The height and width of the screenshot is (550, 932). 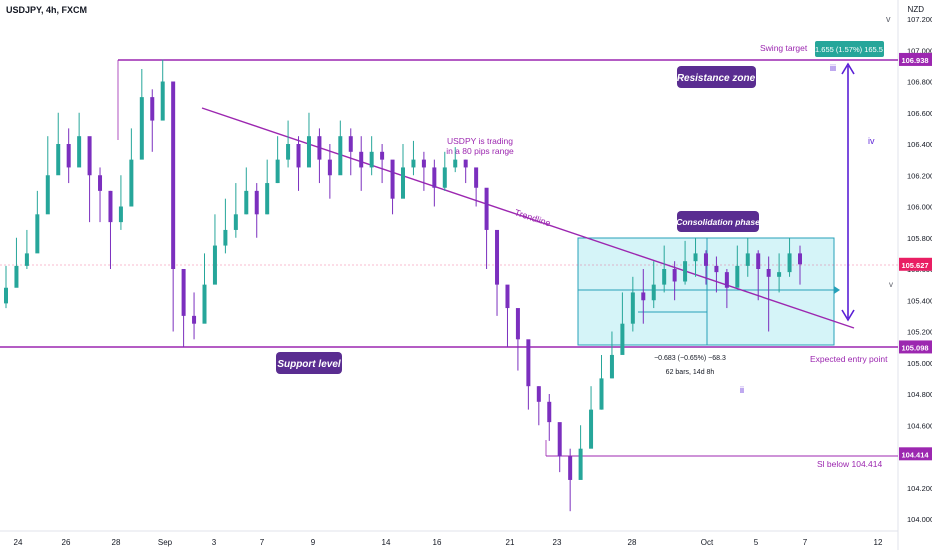 What do you see at coordinates (66, 542) in the screenshot?
I see `time-tick-label: 26` at bounding box center [66, 542].